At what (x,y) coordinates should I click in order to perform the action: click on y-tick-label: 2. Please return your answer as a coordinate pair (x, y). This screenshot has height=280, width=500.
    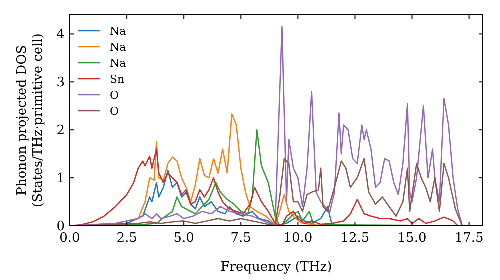
    Looking at the image, I should click on (60, 131).